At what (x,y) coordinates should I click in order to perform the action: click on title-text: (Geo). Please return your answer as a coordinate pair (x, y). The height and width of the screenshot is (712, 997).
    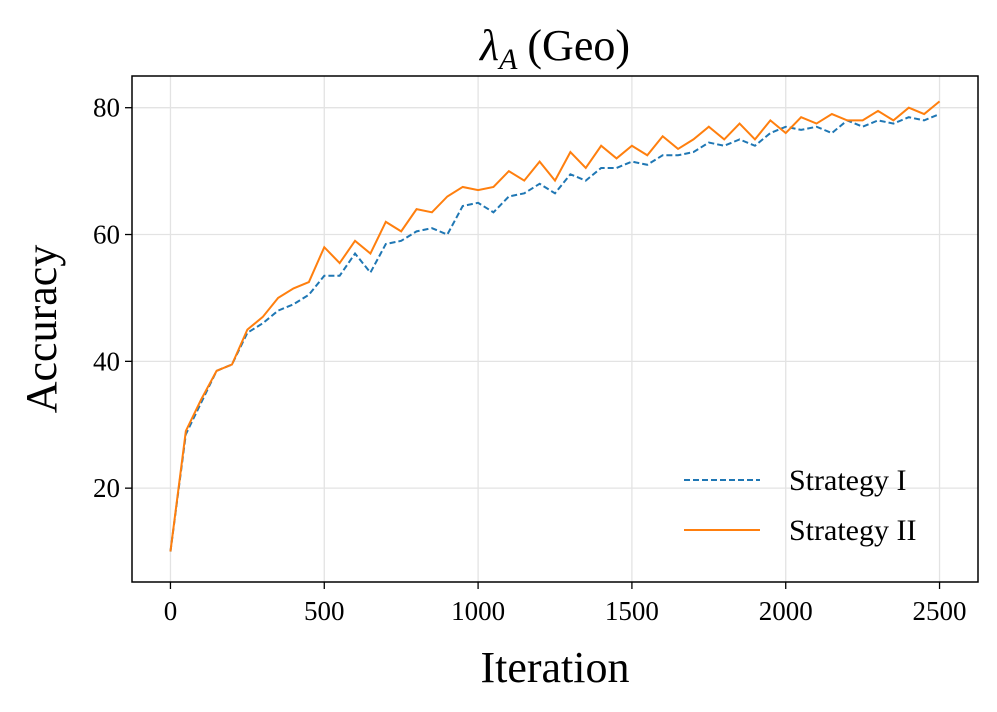
    Looking at the image, I should click on (578, 45).